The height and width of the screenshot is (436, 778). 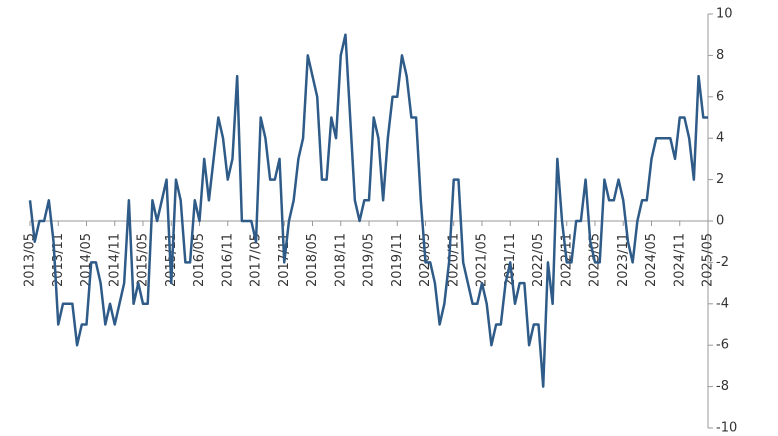 I want to click on y-tick-label: 0, so click(x=720, y=221).